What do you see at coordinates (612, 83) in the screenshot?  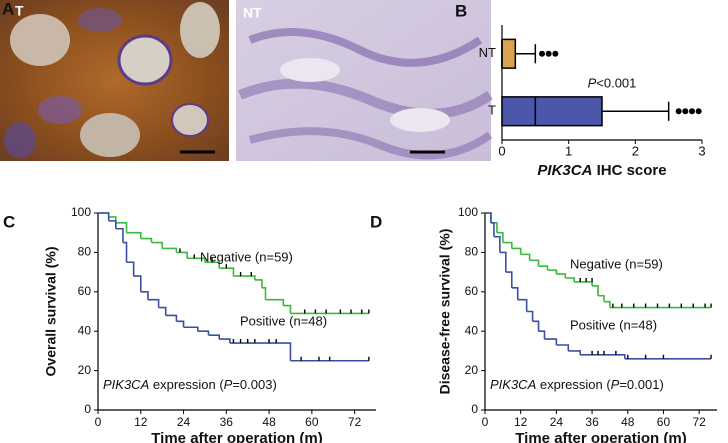 I see `annotation: P<0.001` at bounding box center [612, 83].